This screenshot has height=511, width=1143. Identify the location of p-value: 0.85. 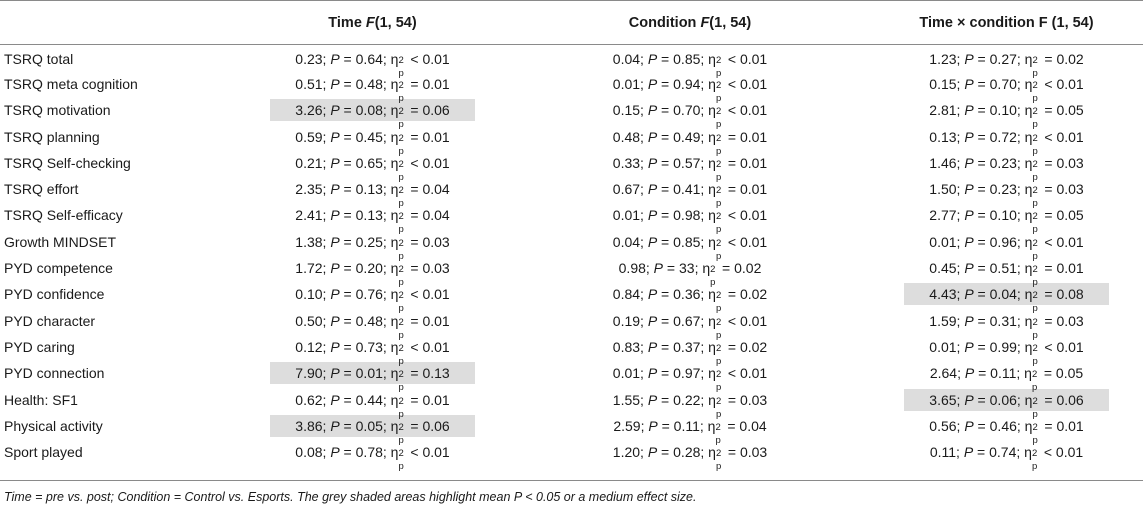
(687, 58).